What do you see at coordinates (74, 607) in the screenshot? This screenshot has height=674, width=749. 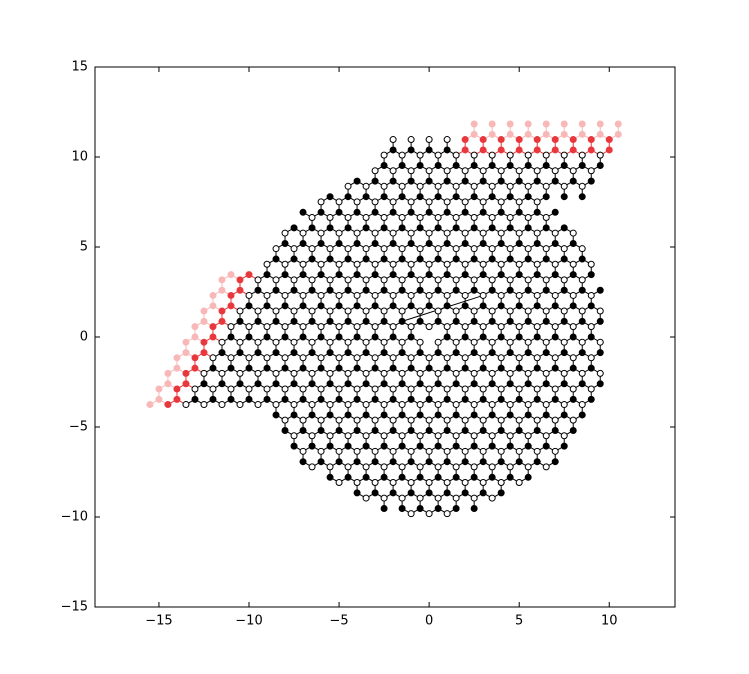 I see `y-tick-label: −15` at bounding box center [74, 607].